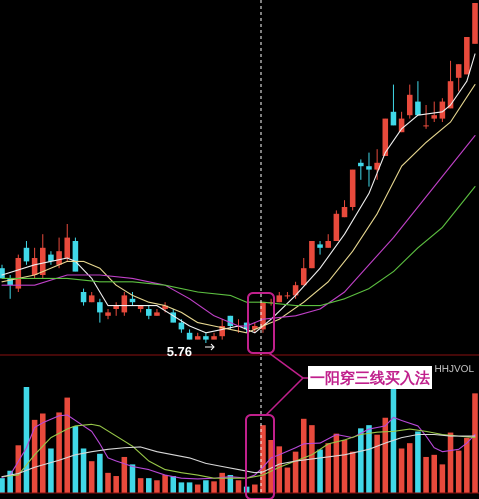  Describe the element at coordinates (370, 377) in the screenshot. I see `callout-label: 一阳穿三线买入法` at that location.